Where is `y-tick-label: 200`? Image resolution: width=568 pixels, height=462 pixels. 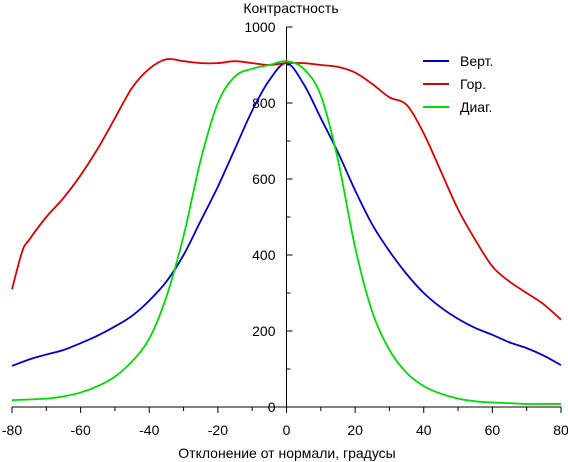 y-tick-label: 200 is located at coordinates (264, 331).